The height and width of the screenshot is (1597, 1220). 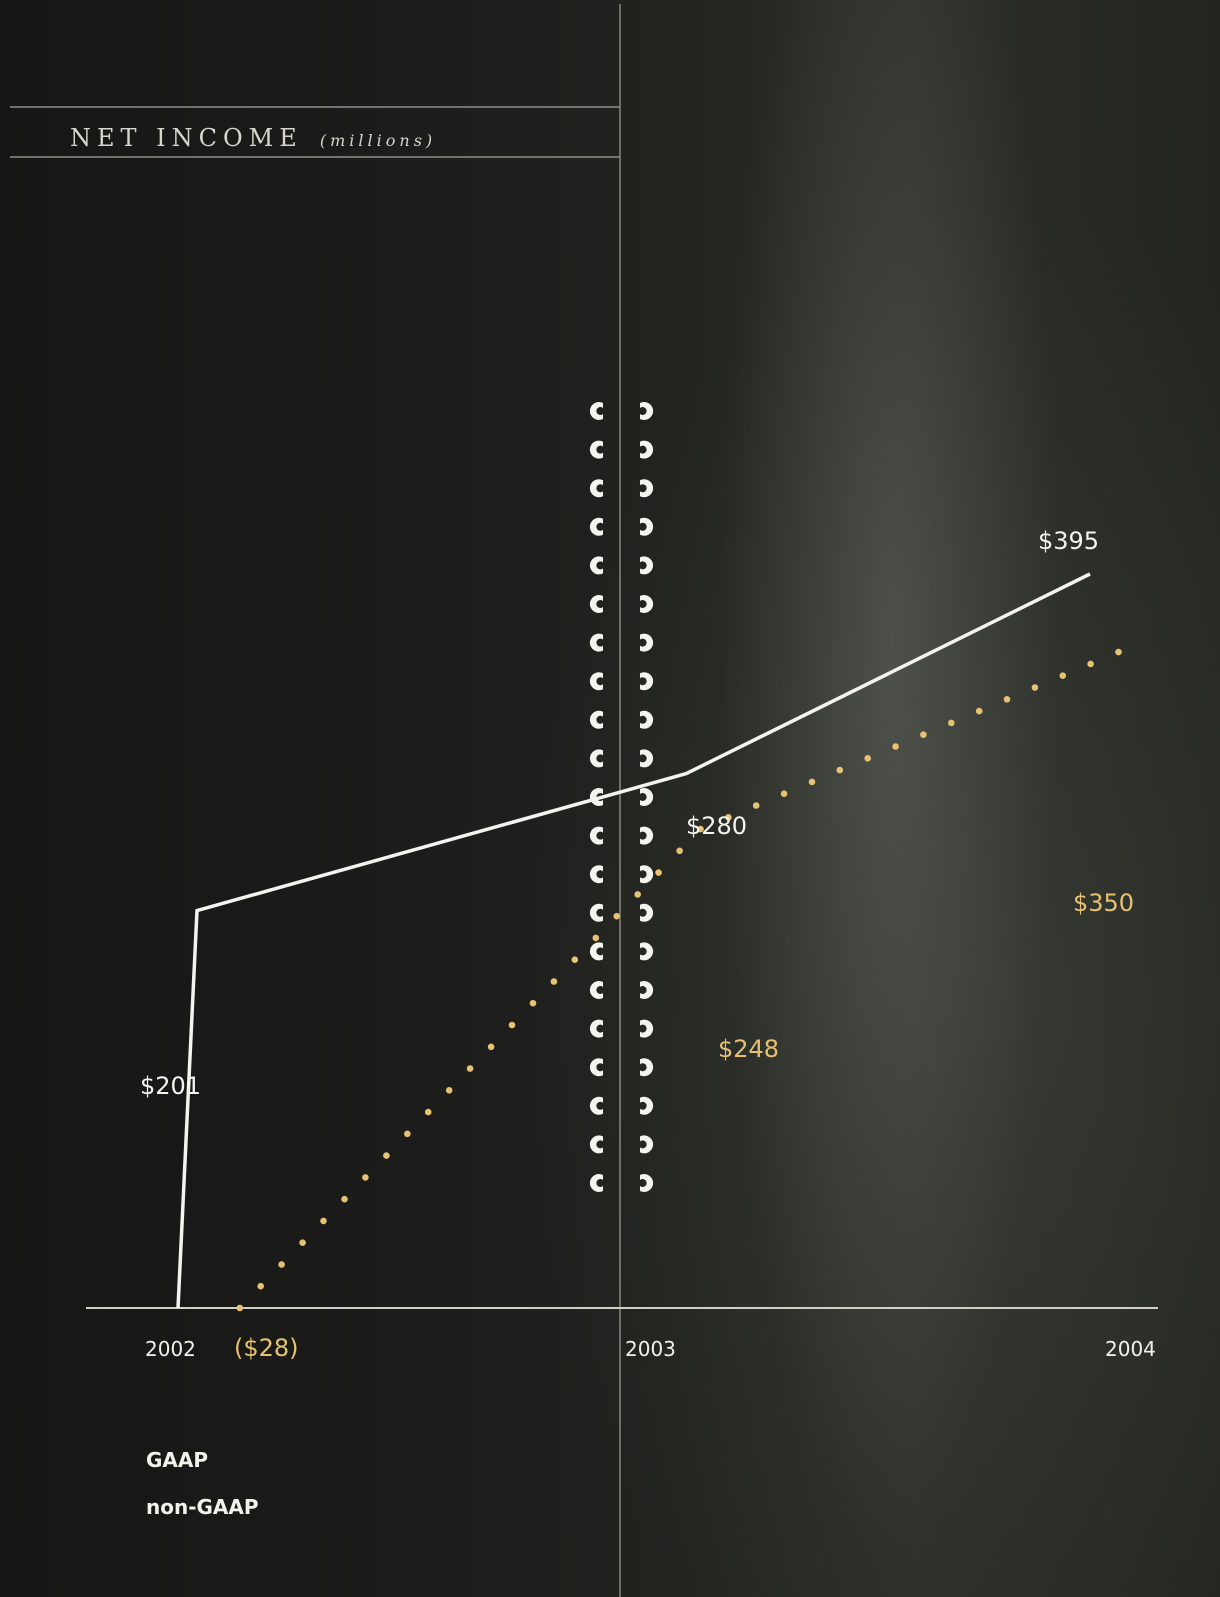 What do you see at coordinates (748, 1049) in the screenshot?
I see `data-label-nongaap-2003: $248` at bounding box center [748, 1049].